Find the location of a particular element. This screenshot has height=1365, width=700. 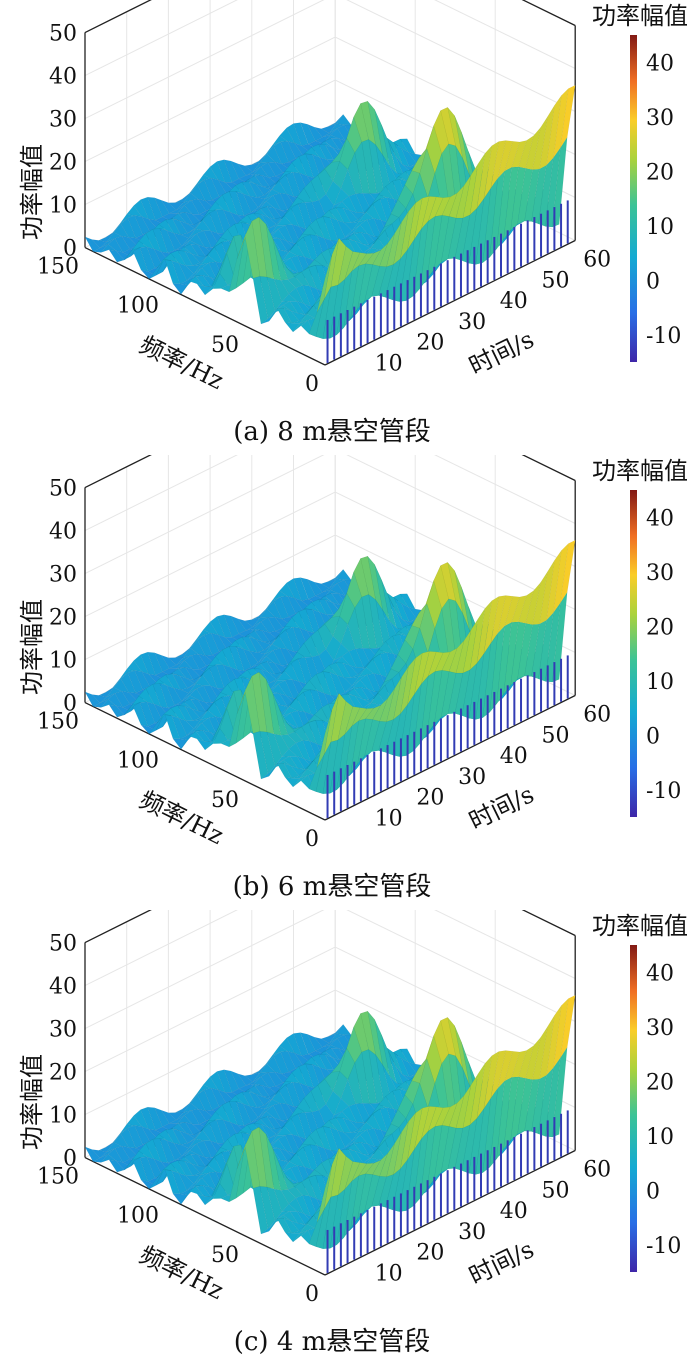

panel-caption: (a) 8 m悬空管段 is located at coordinates (332, 432).